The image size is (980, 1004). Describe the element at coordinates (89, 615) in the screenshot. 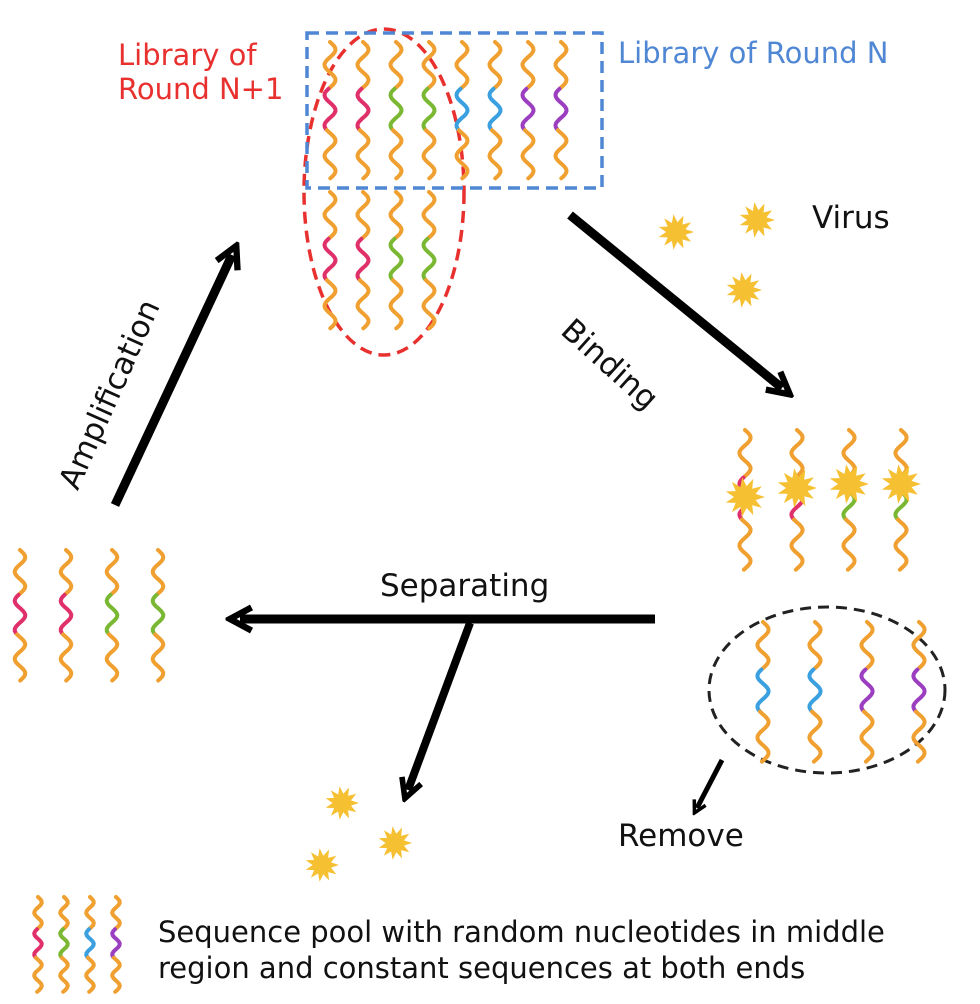

I see `separated-strands` at that location.